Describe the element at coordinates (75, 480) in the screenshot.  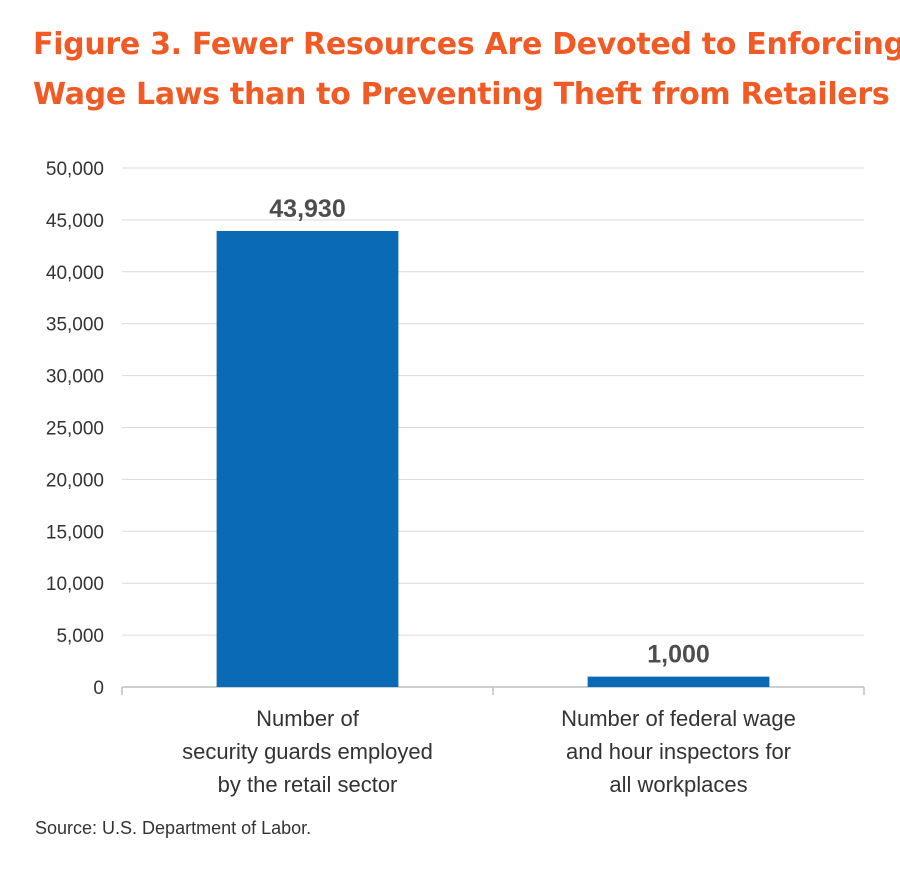
I see `y-tick-label: 20,000` at that location.